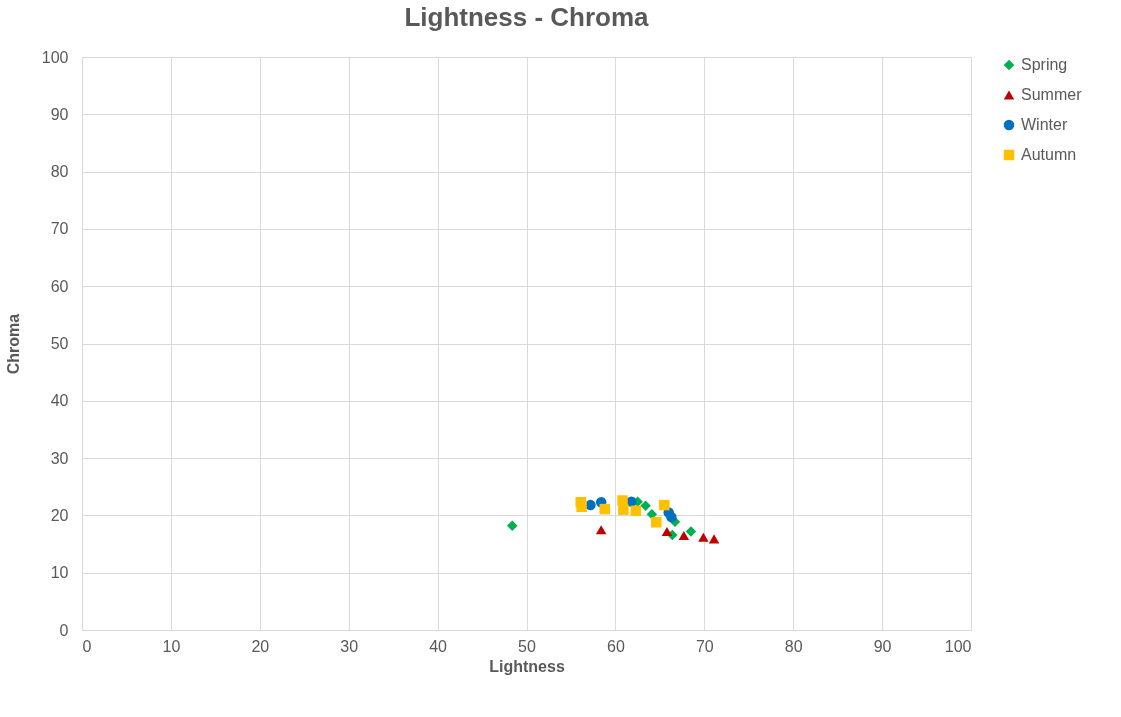 The width and height of the screenshot is (1121, 717). Describe the element at coordinates (616, 646) in the screenshot. I see `x-tick-label: 60` at that location.